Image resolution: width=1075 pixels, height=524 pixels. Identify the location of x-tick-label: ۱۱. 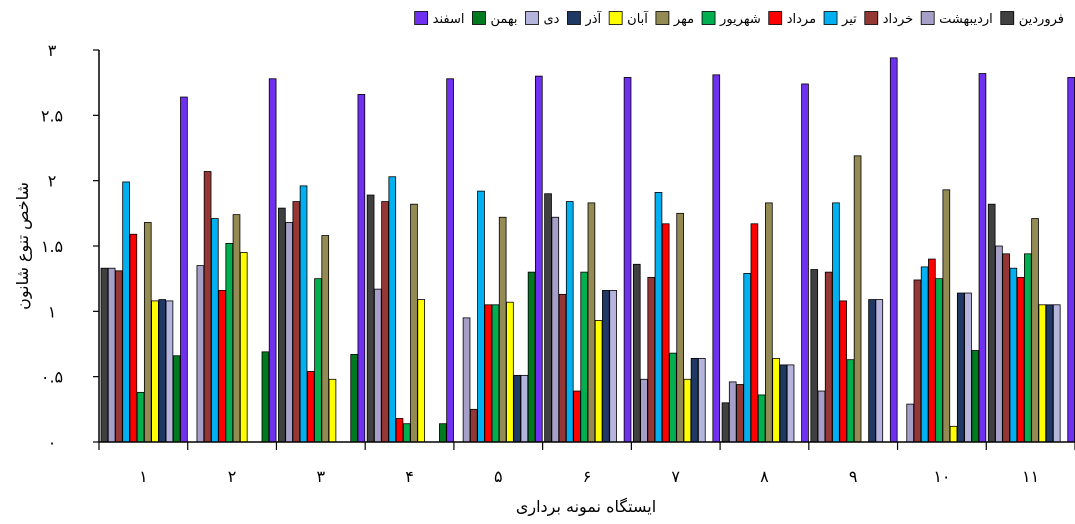
(1030, 476).